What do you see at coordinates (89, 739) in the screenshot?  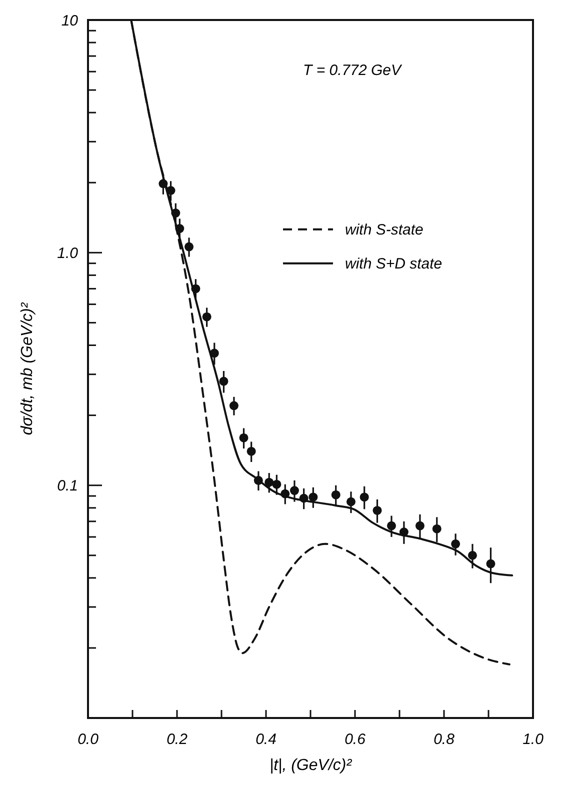 I see `x-tick-label: 0.0` at bounding box center [89, 739].